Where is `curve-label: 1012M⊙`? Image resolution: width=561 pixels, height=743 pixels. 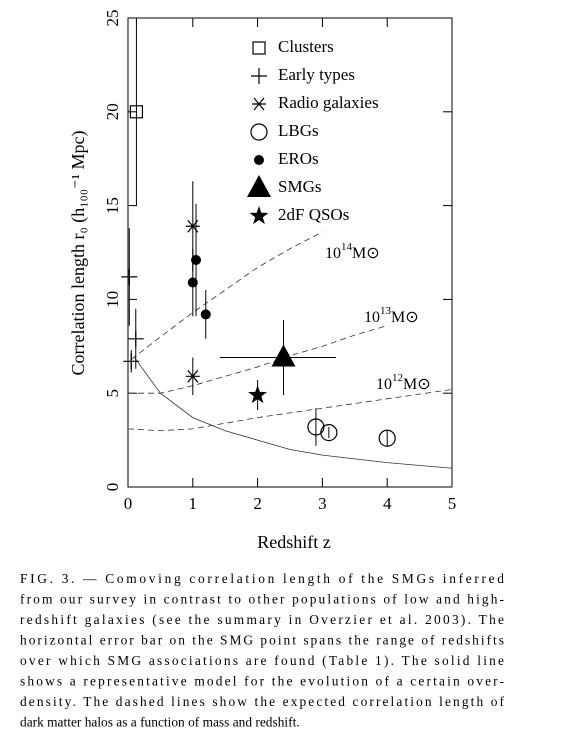
curve-label: 1012M⊙ is located at coordinates (403, 382).